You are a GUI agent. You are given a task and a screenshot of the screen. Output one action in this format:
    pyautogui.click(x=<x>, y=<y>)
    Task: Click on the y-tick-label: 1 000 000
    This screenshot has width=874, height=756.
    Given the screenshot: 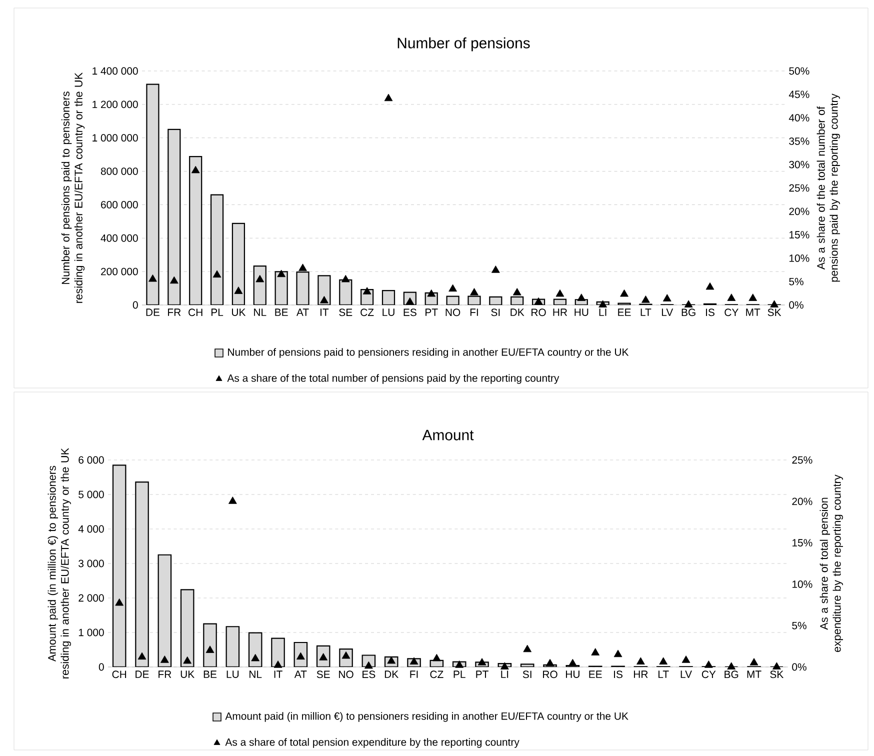 What is the action you would take?
    pyautogui.click(x=115, y=138)
    